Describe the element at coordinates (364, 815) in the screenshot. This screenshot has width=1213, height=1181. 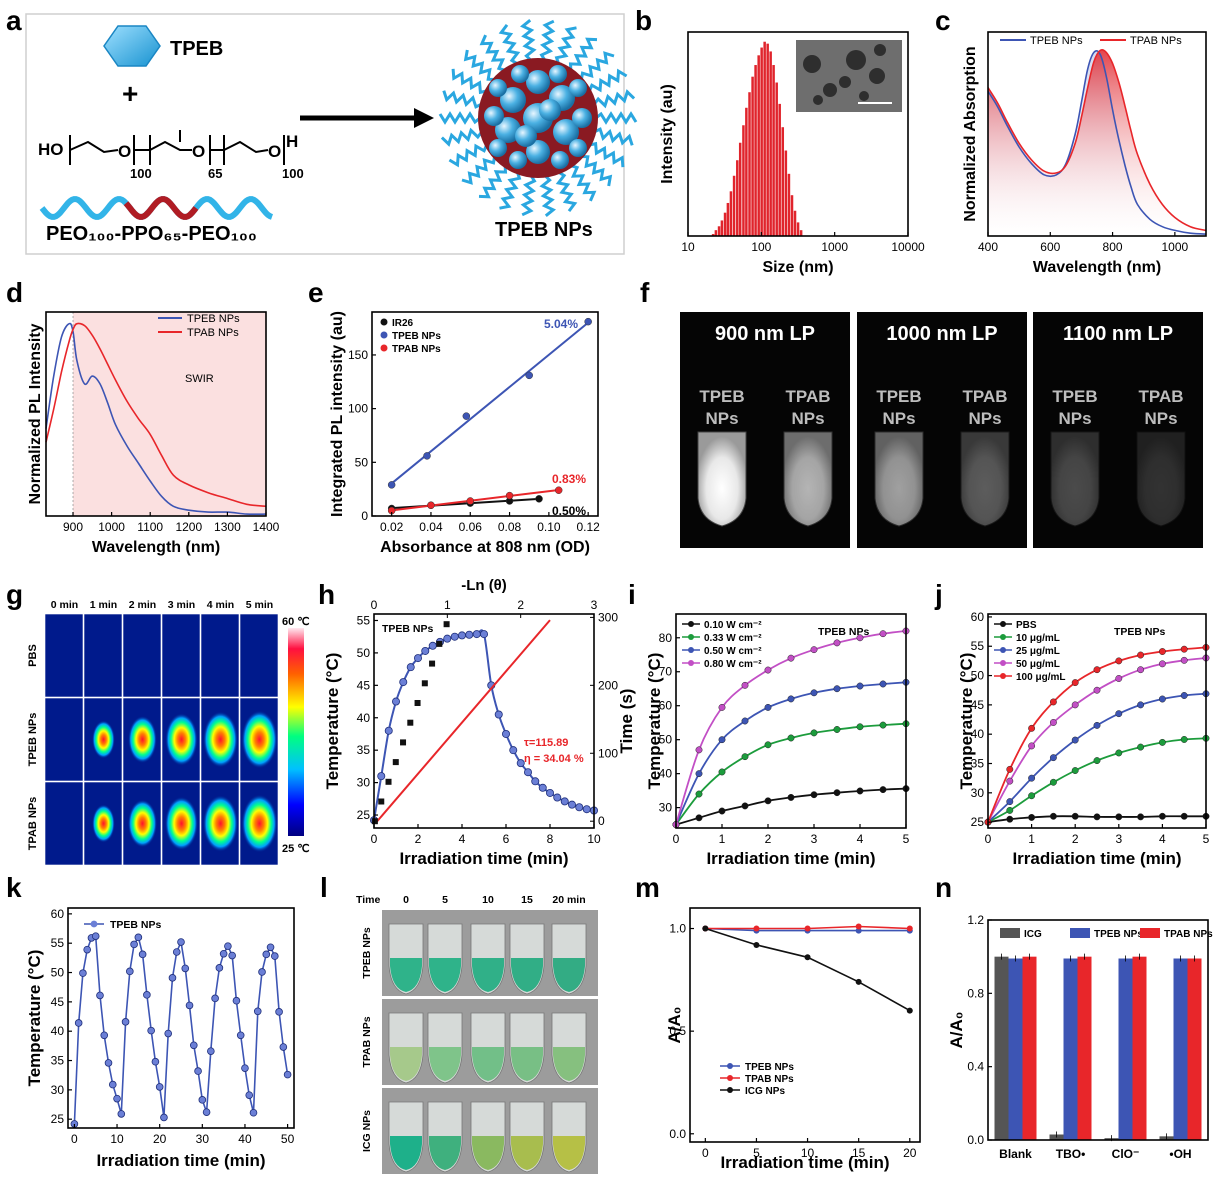
I see `y-tick-label: 25` at that location.